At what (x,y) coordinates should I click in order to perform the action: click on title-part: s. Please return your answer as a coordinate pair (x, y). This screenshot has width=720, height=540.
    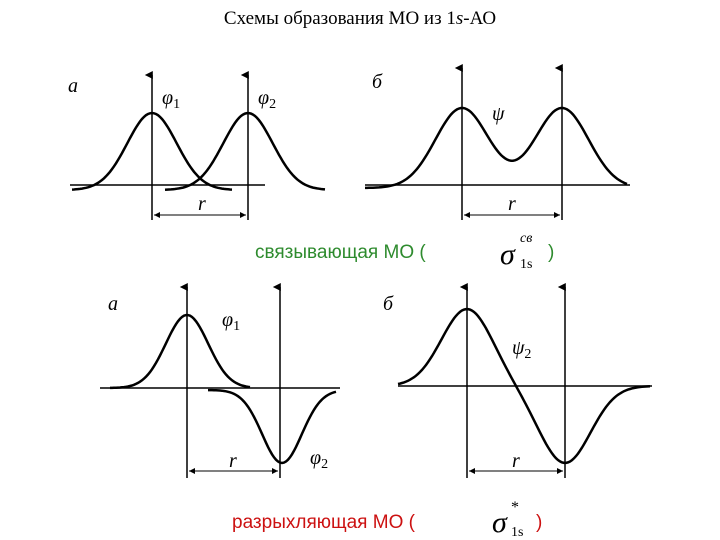
    Looking at the image, I should click on (459, 18).